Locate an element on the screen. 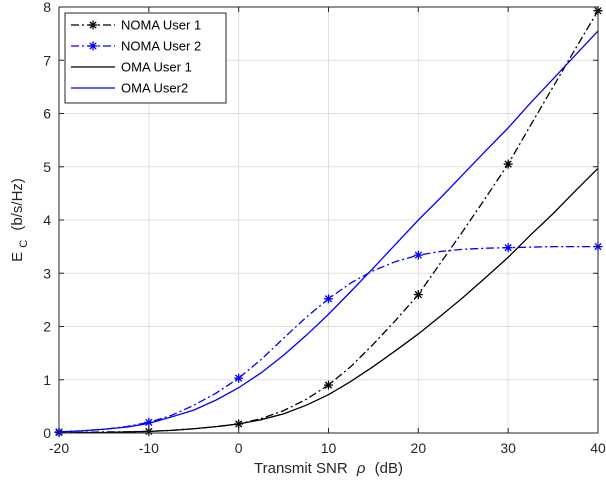 This screenshot has width=606, height=489. x-tick-label: 40 is located at coordinates (598, 448).